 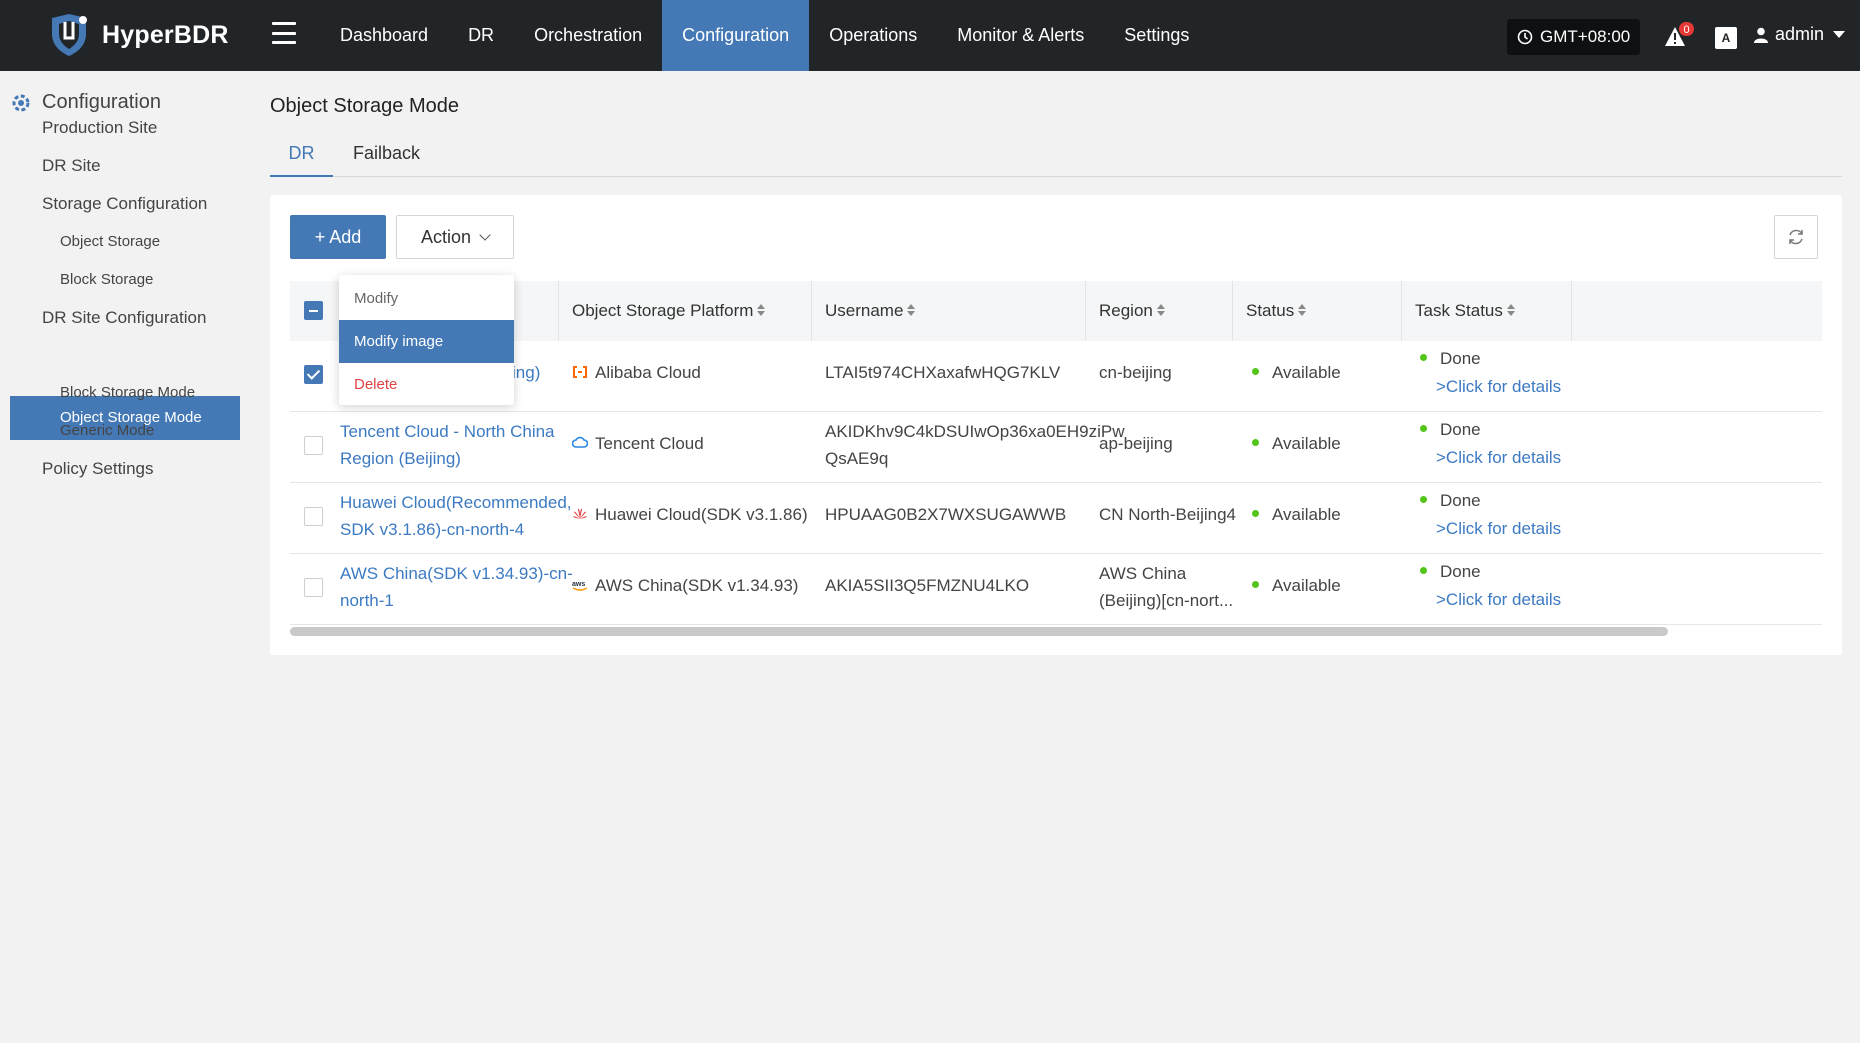 I want to click on header-username: Username, so click(x=870, y=311).